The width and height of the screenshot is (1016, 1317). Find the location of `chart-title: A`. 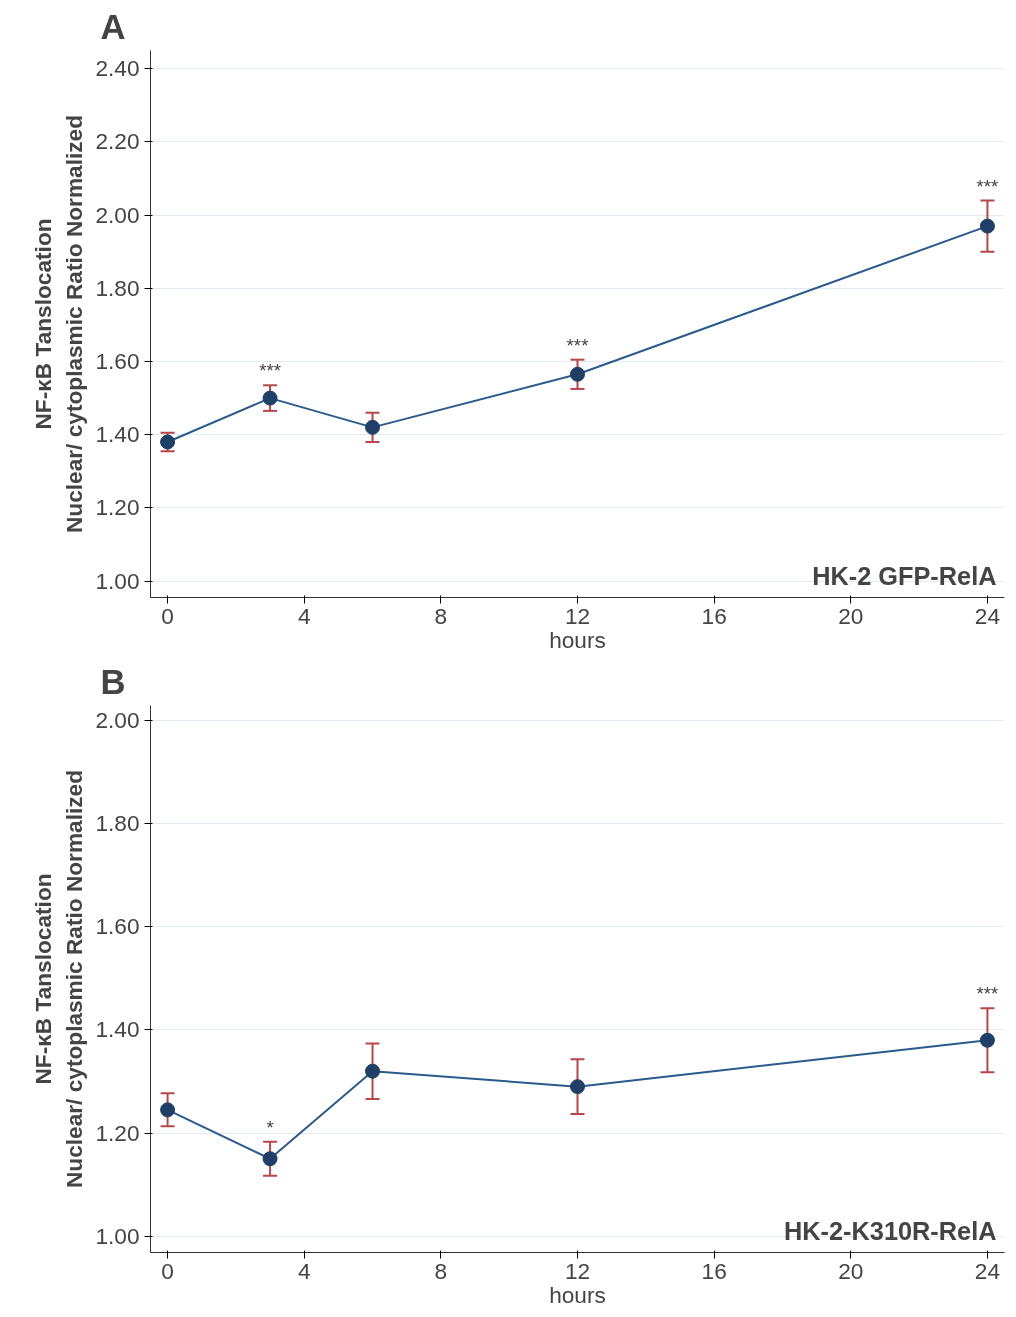

chart-title: A is located at coordinates (113, 26).